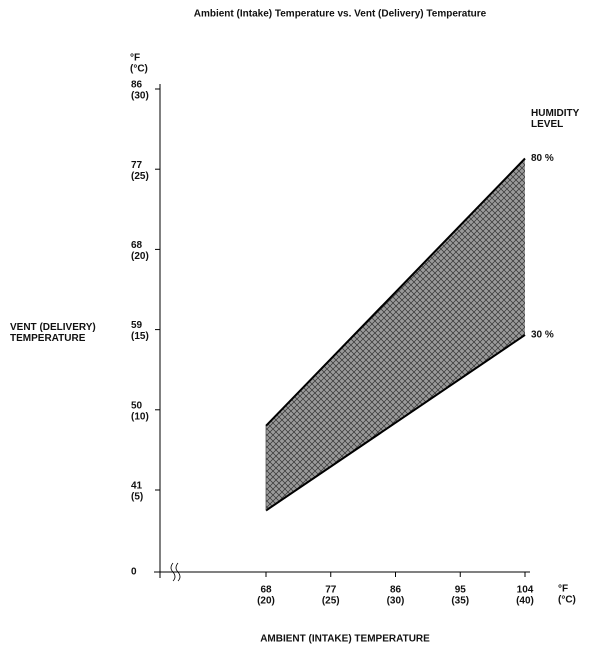  What do you see at coordinates (140, 336) in the screenshot?
I see `y-tick-label-c: (15)` at bounding box center [140, 336].